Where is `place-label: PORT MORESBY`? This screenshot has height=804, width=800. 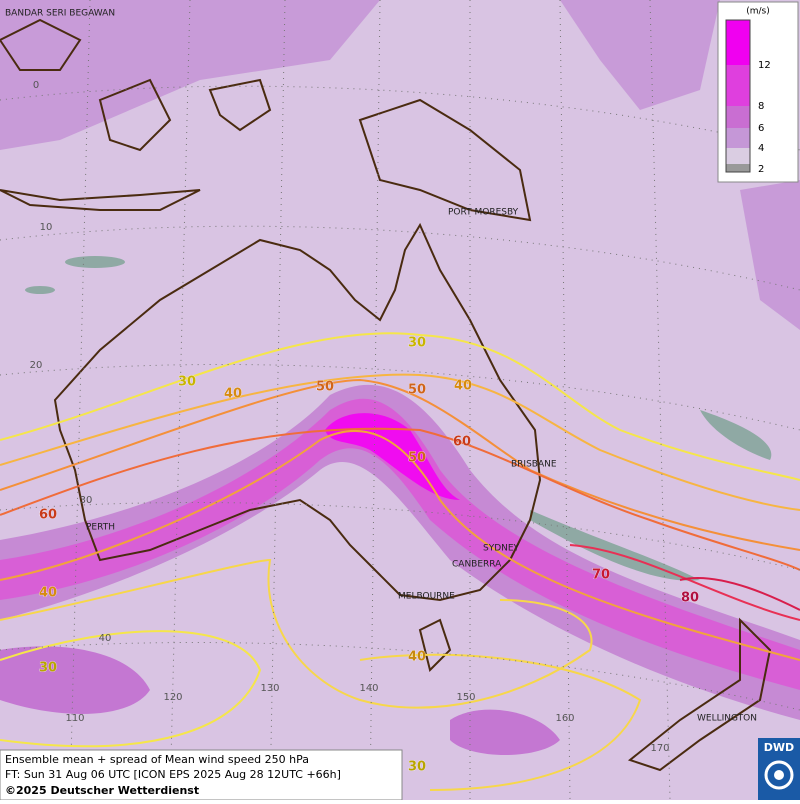
place-label: PORT MORESBY is located at coordinates (483, 213).